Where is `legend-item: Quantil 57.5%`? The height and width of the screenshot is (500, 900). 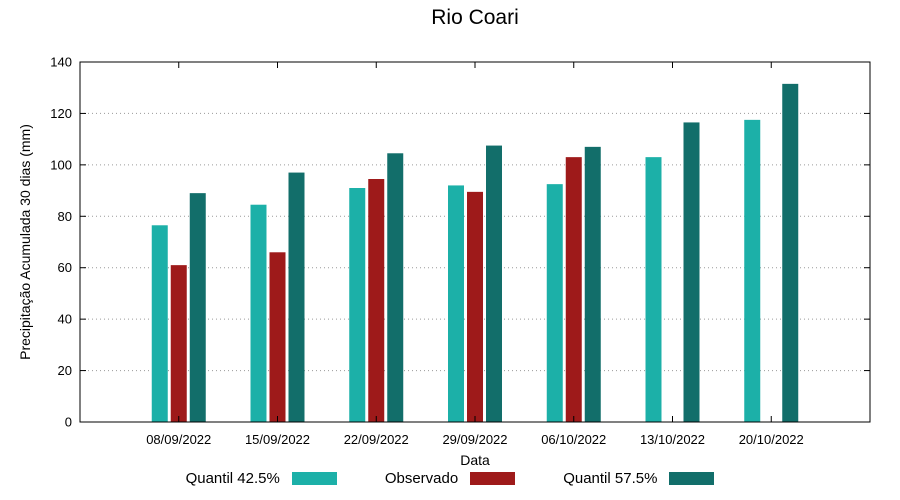 legend-item: Quantil 57.5% is located at coordinates (639, 478).